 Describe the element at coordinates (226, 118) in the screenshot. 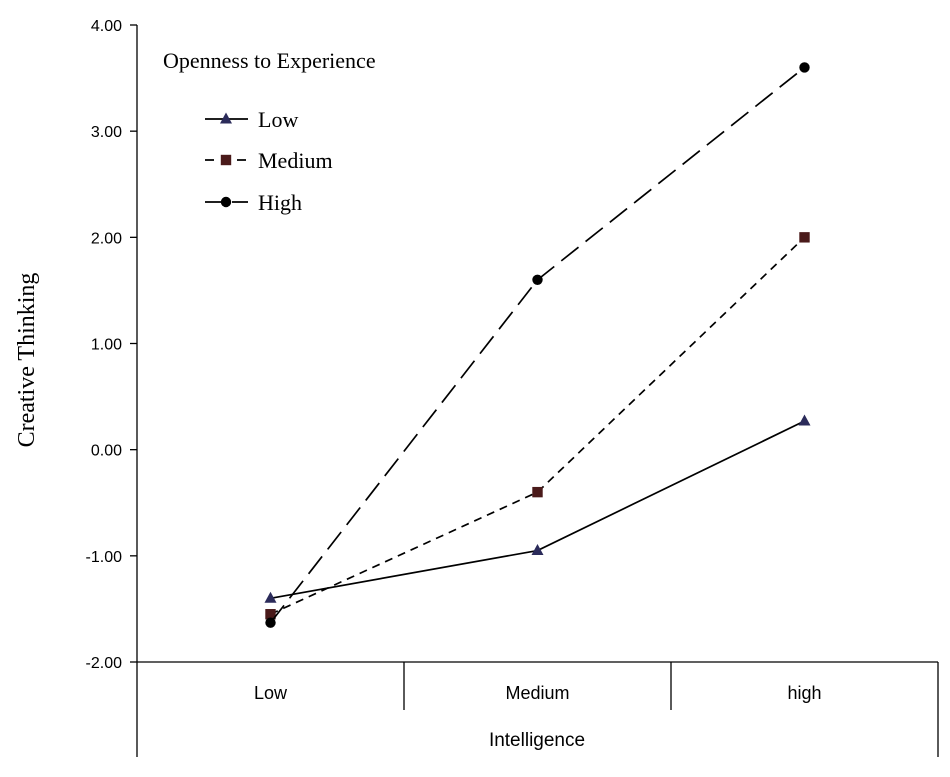

I see `legend-marker-low` at that location.